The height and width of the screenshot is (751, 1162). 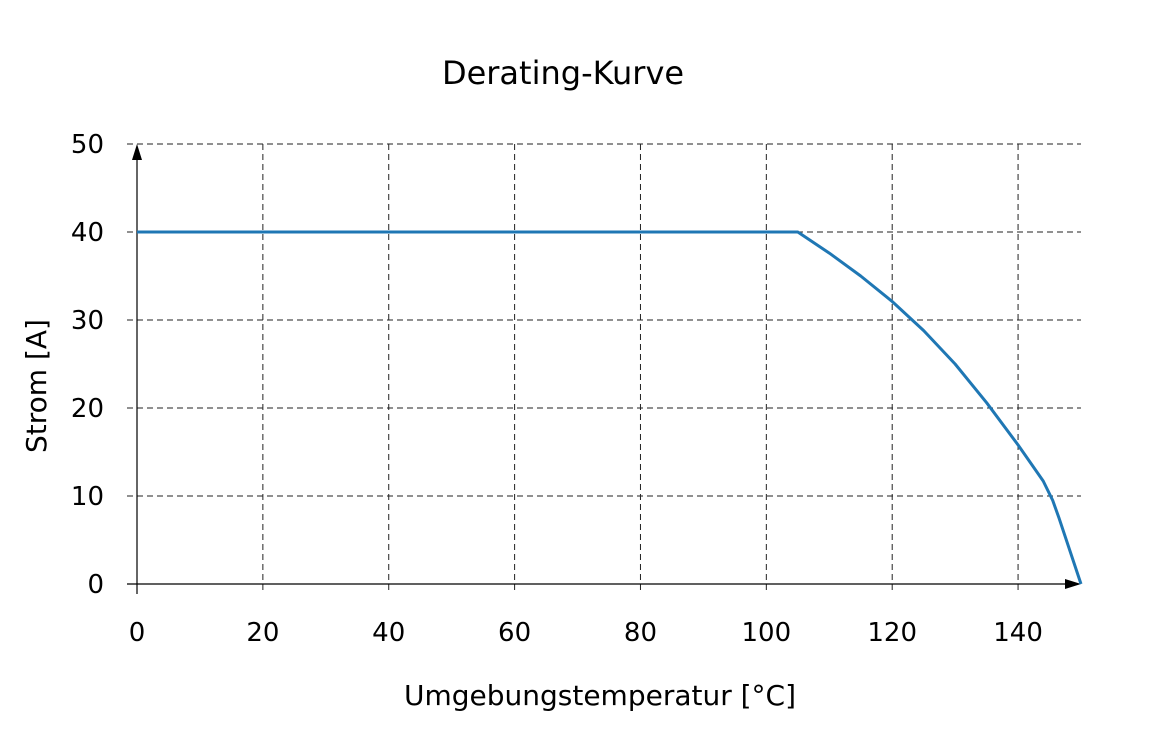 What do you see at coordinates (892, 633) in the screenshot?
I see `x-tick-label: 120` at bounding box center [892, 633].